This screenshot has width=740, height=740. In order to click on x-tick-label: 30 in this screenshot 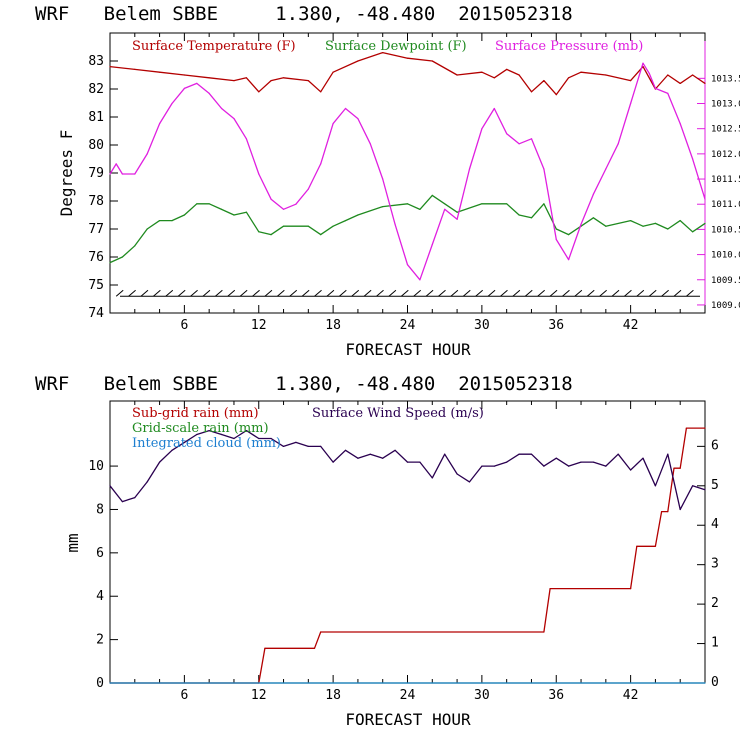, I will do `click(482, 325)`.